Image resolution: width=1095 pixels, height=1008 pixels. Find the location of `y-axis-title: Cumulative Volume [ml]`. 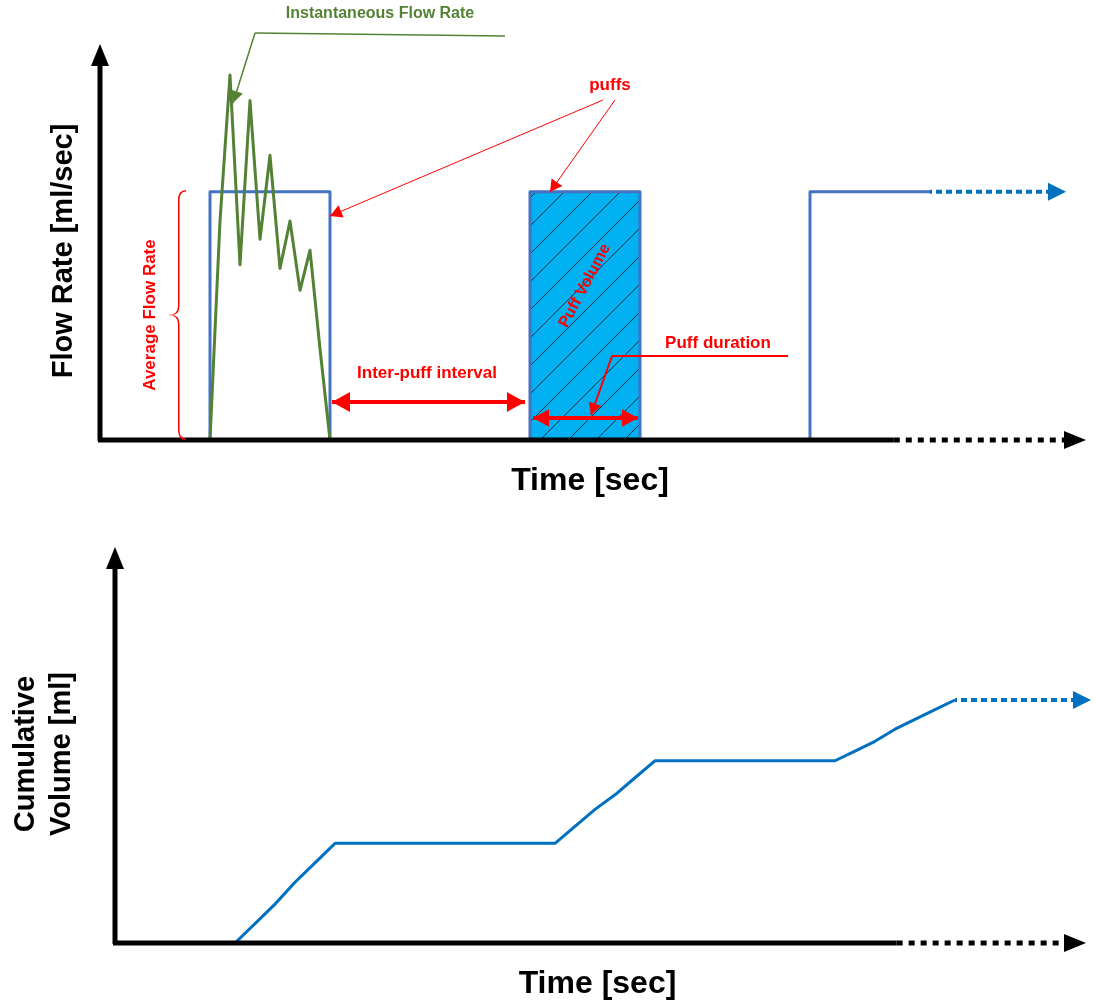

y-axis-title: Cumulative Volume [ml] is located at coordinates (42, 754).